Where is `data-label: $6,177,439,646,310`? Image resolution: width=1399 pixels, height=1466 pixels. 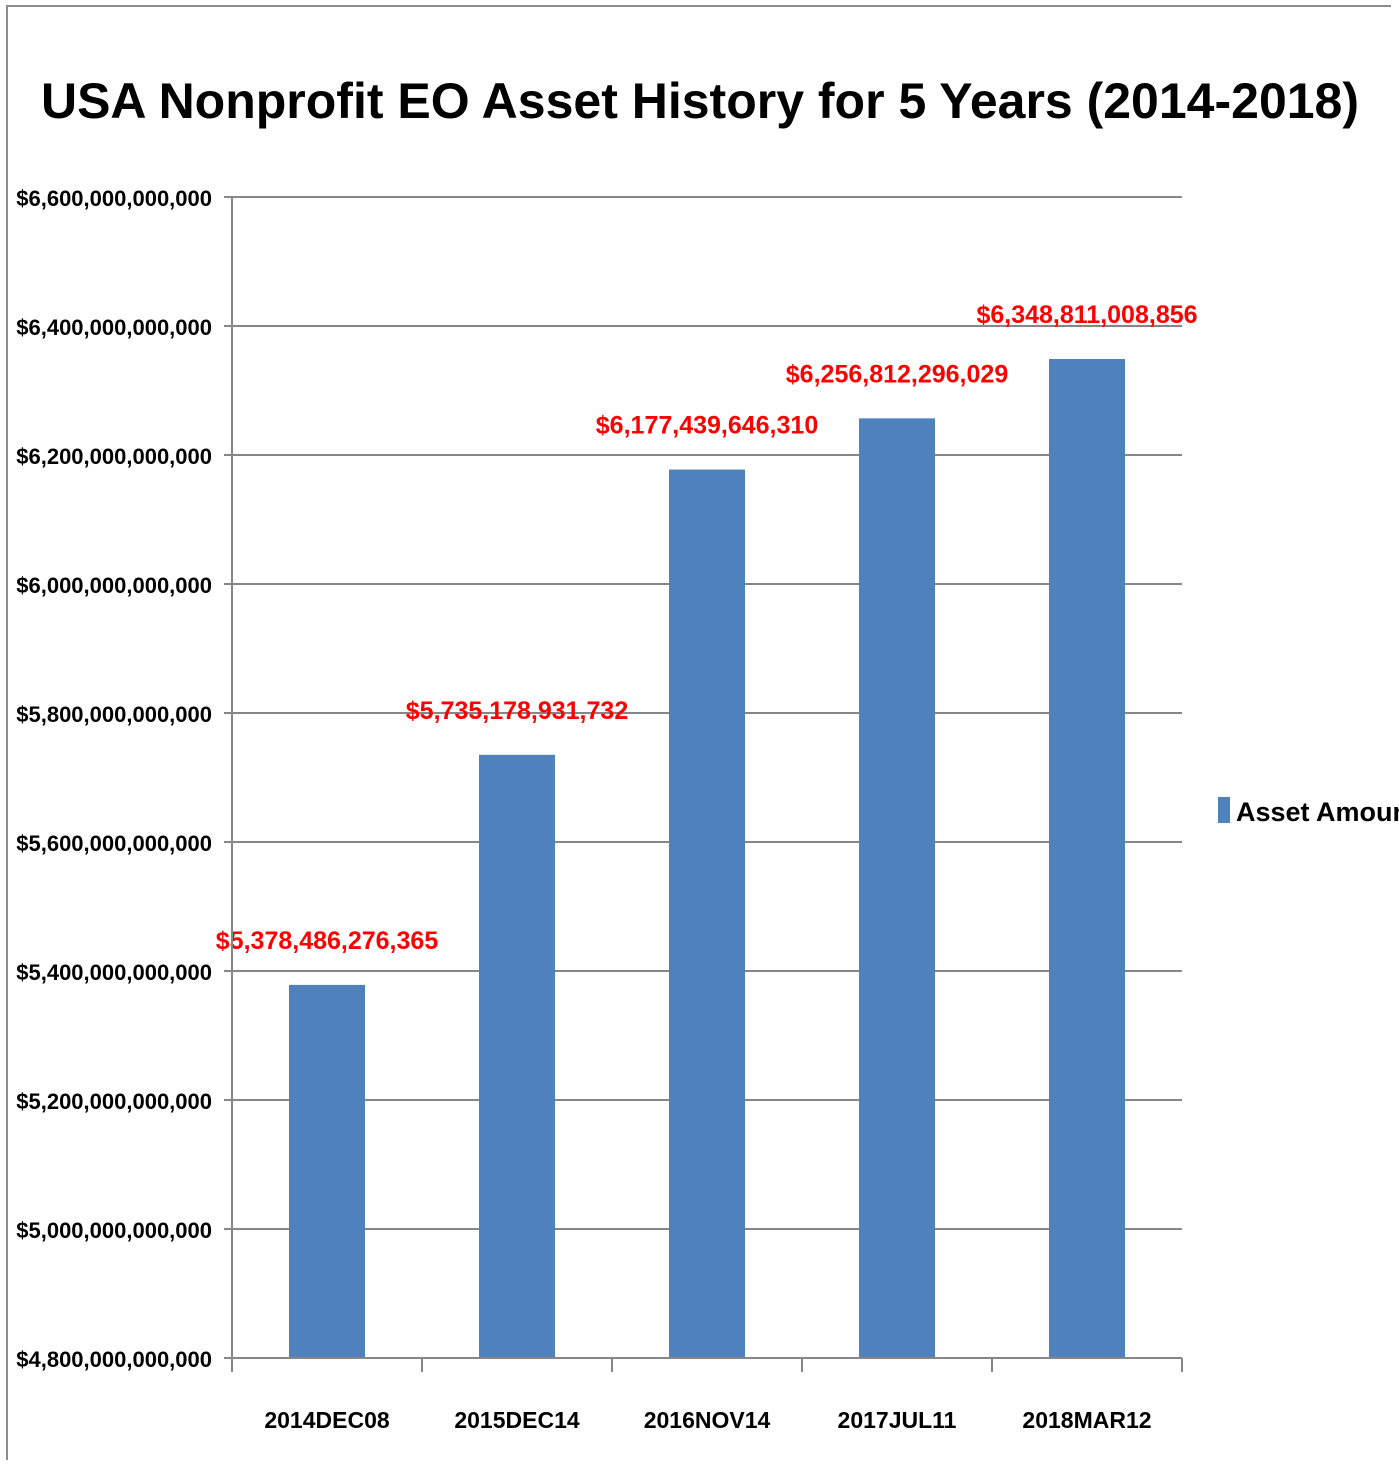 data-label: $6,177,439,646,310 is located at coordinates (707, 426).